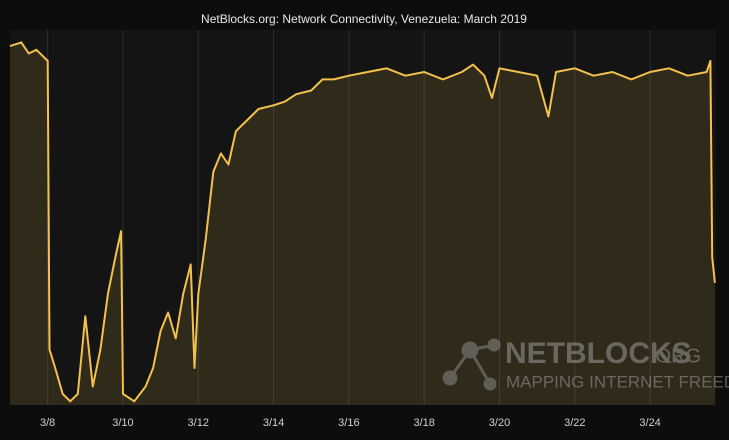 The image size is (729, 440). I want to click on x-tick-label: 3/10, so click(122, 423).